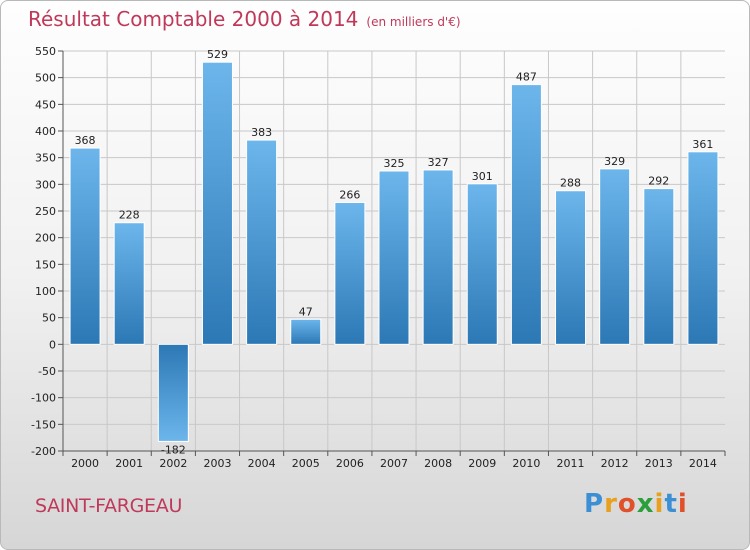  I want to click on y-tick-label: 250, so click(45, 211).